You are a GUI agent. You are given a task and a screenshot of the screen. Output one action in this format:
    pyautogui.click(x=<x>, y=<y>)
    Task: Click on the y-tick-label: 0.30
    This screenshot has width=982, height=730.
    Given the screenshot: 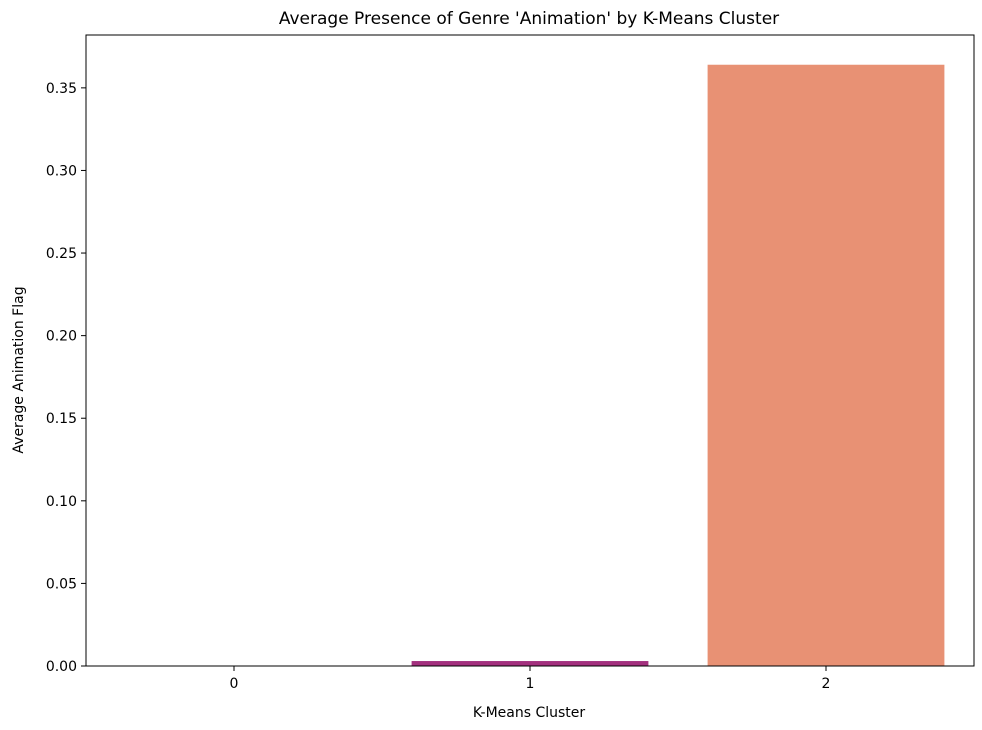 What is the action you would take?
    pyautogui.click(x=61, y=171)
    